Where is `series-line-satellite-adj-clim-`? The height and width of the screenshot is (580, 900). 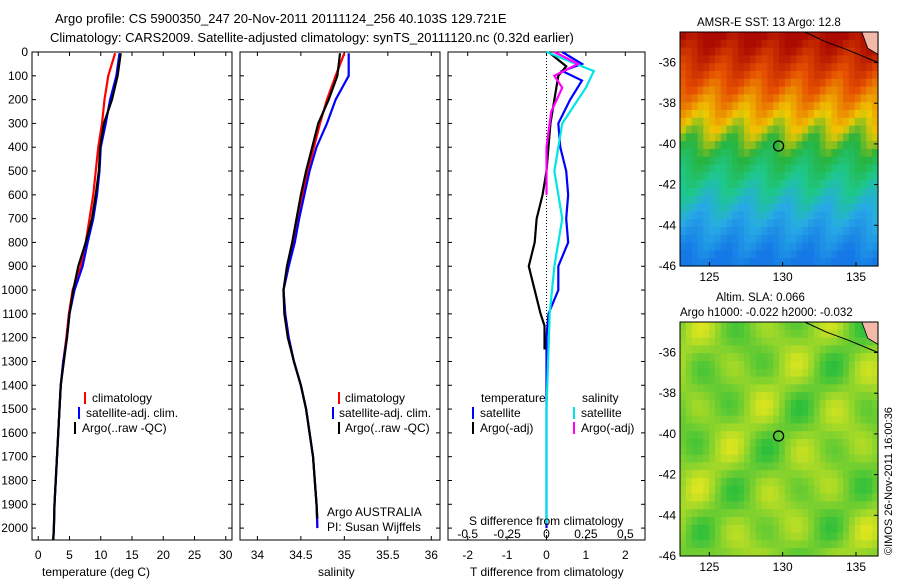 series-line-satellite-adj-clim- is located at coordinates (316, 291).